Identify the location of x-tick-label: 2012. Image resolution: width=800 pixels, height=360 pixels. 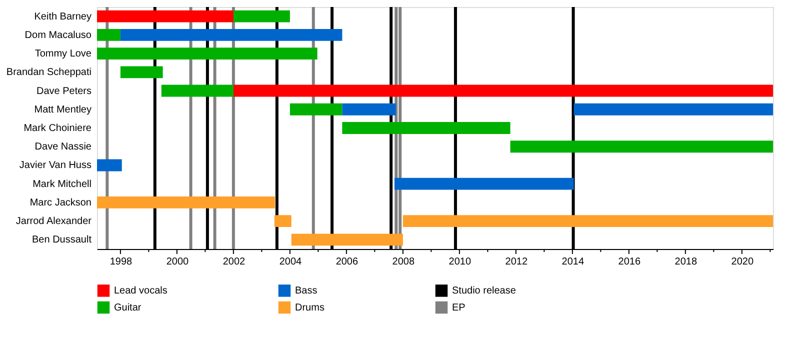
(516, 262).